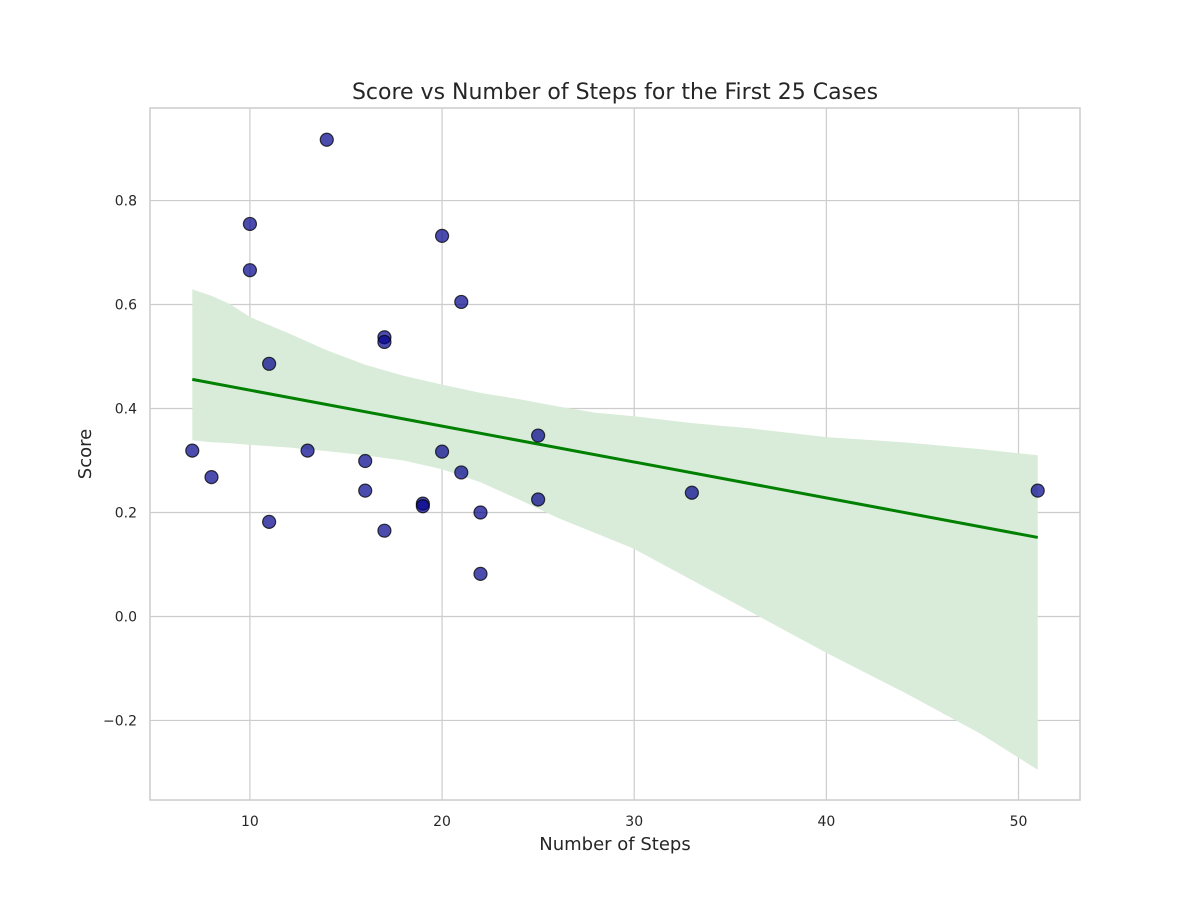  I want to click on regression-line-layer, so click(615, 458).